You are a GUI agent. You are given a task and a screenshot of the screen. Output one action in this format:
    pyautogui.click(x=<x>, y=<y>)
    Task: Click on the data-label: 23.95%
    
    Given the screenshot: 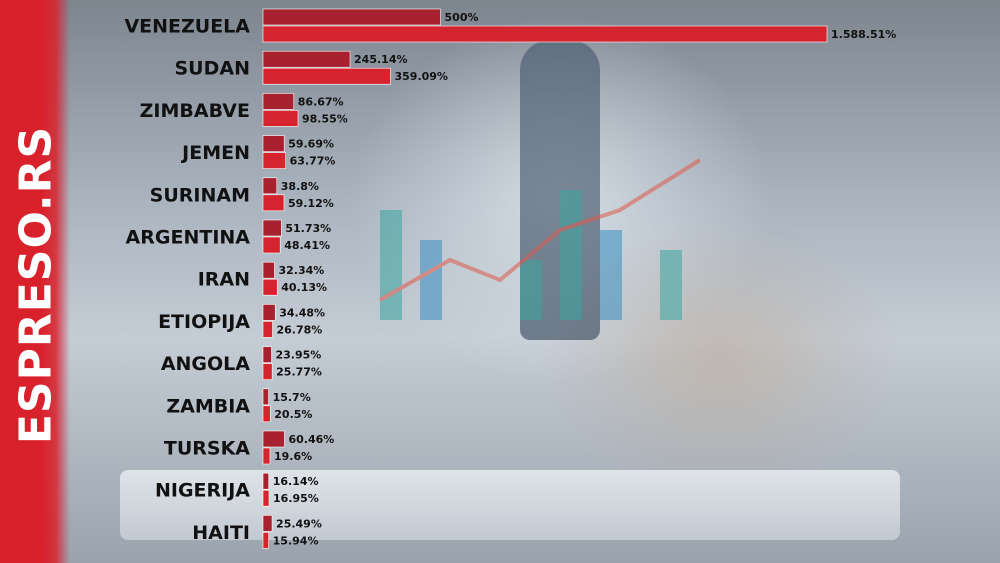 What is the action you would take?
    pyautogui.click(x=299, y=355)
    